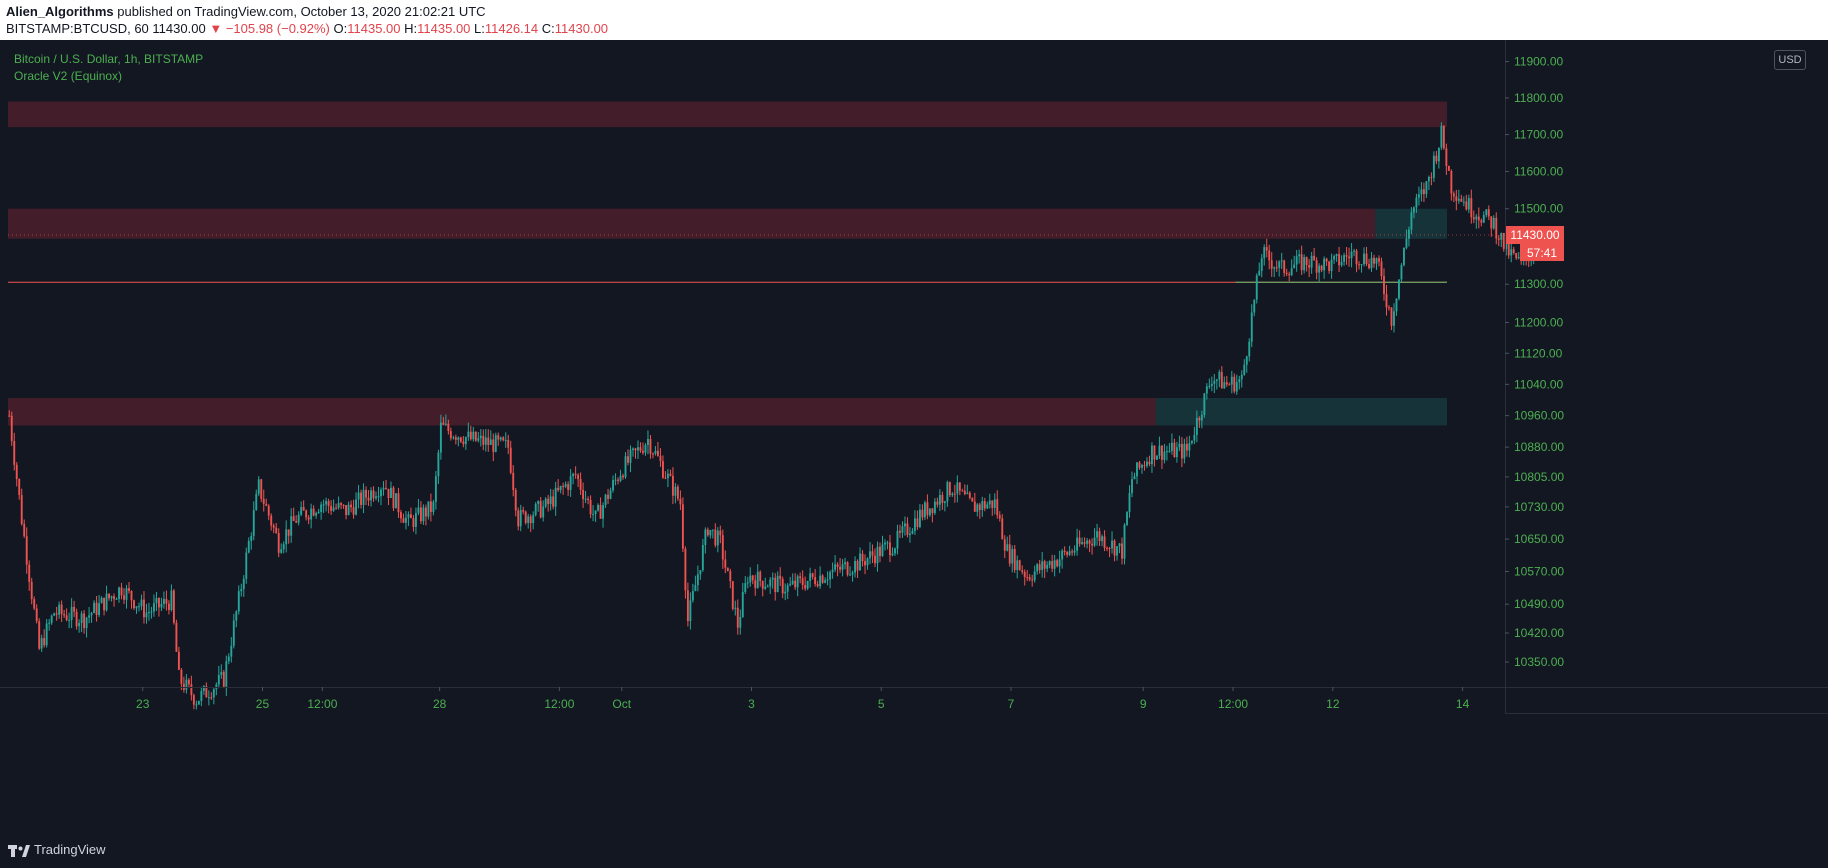  Describe the element at coordinates (1011, 704) in the screenshot. I see `x-tick-label: 7` at that location.